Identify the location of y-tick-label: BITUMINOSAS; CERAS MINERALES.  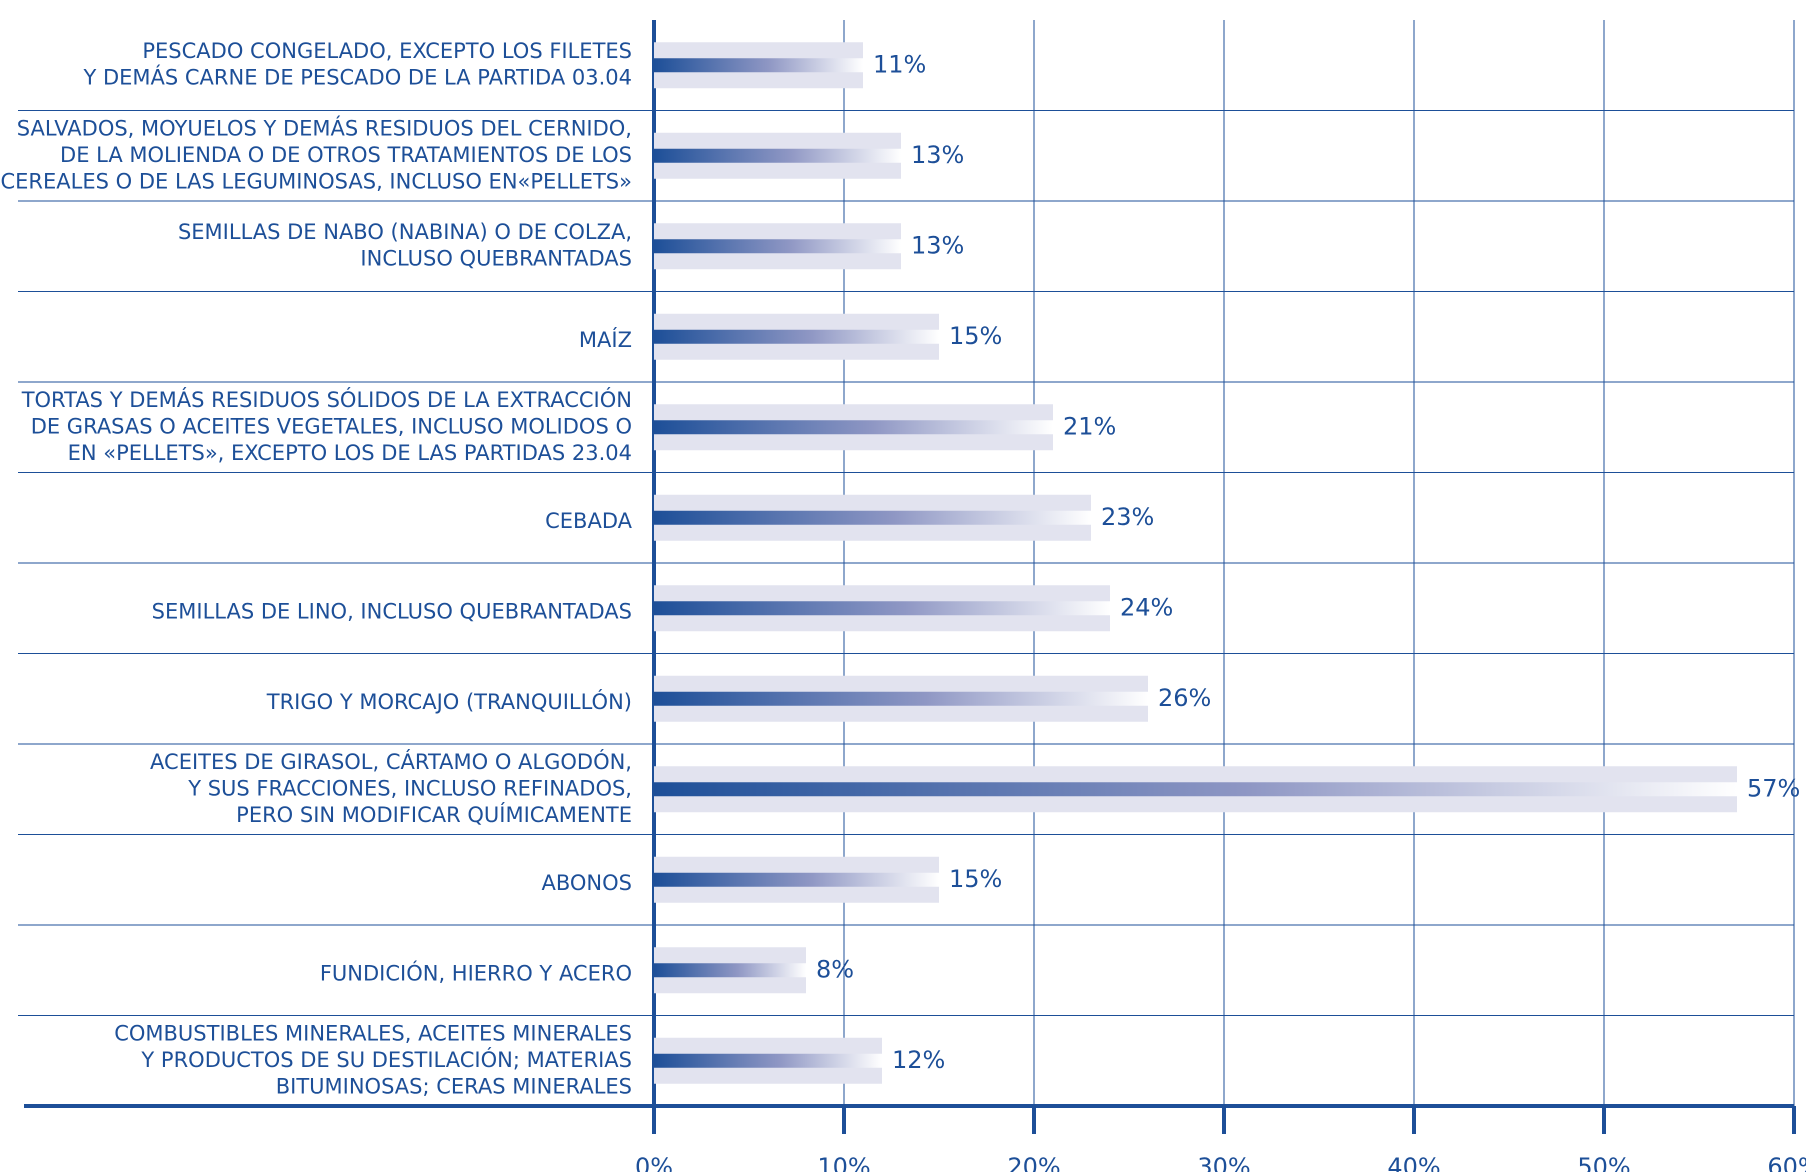
(454, 1086).